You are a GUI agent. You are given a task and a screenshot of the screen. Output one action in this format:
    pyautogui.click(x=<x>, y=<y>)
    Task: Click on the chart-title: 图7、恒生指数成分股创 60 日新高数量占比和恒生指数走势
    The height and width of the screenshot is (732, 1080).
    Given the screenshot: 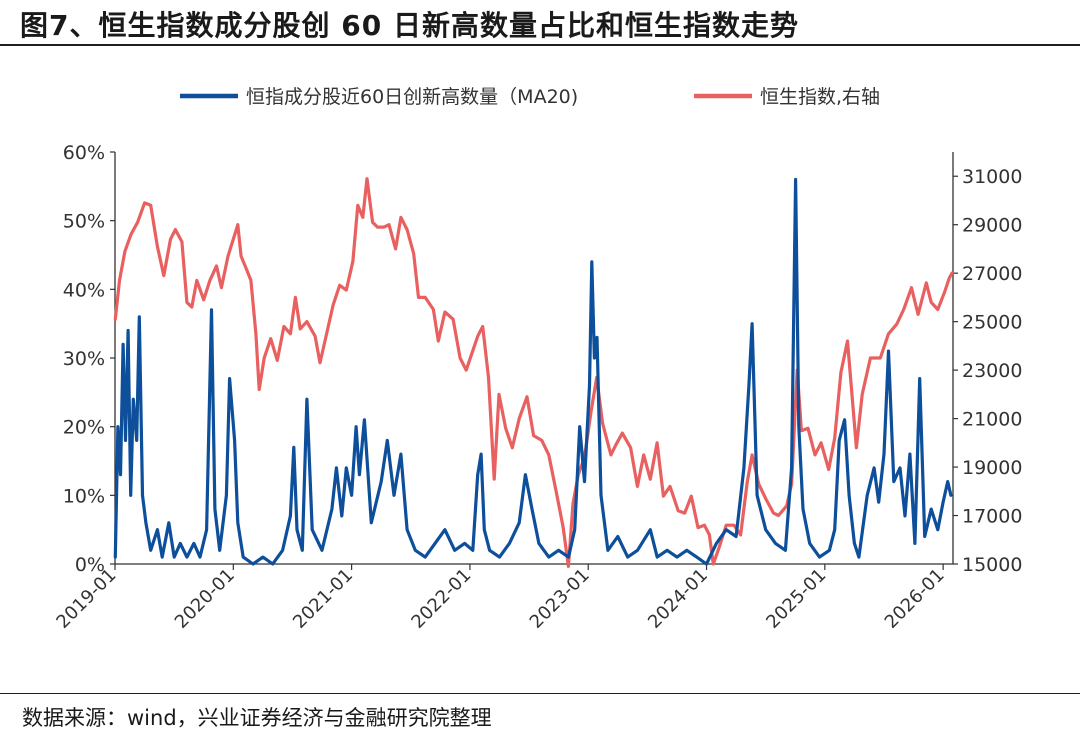 What is the action you would take?
    pyautogui.click(x=409, y=25)
    